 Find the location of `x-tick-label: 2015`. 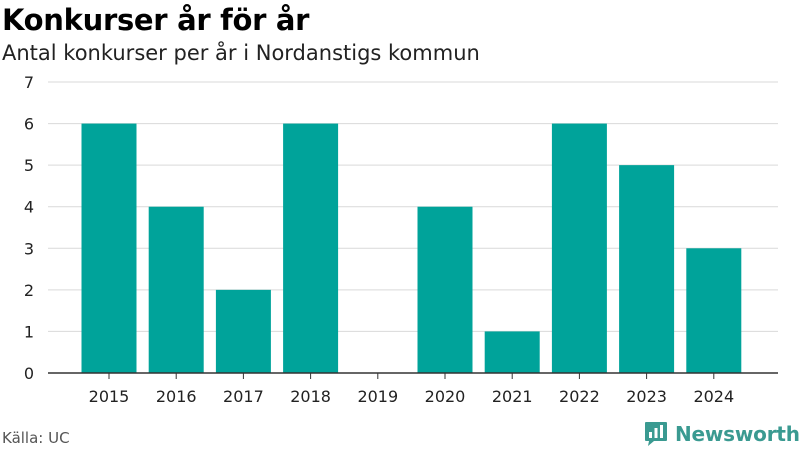

x-tick-label: 2015 is located at coordinates (109, 396).